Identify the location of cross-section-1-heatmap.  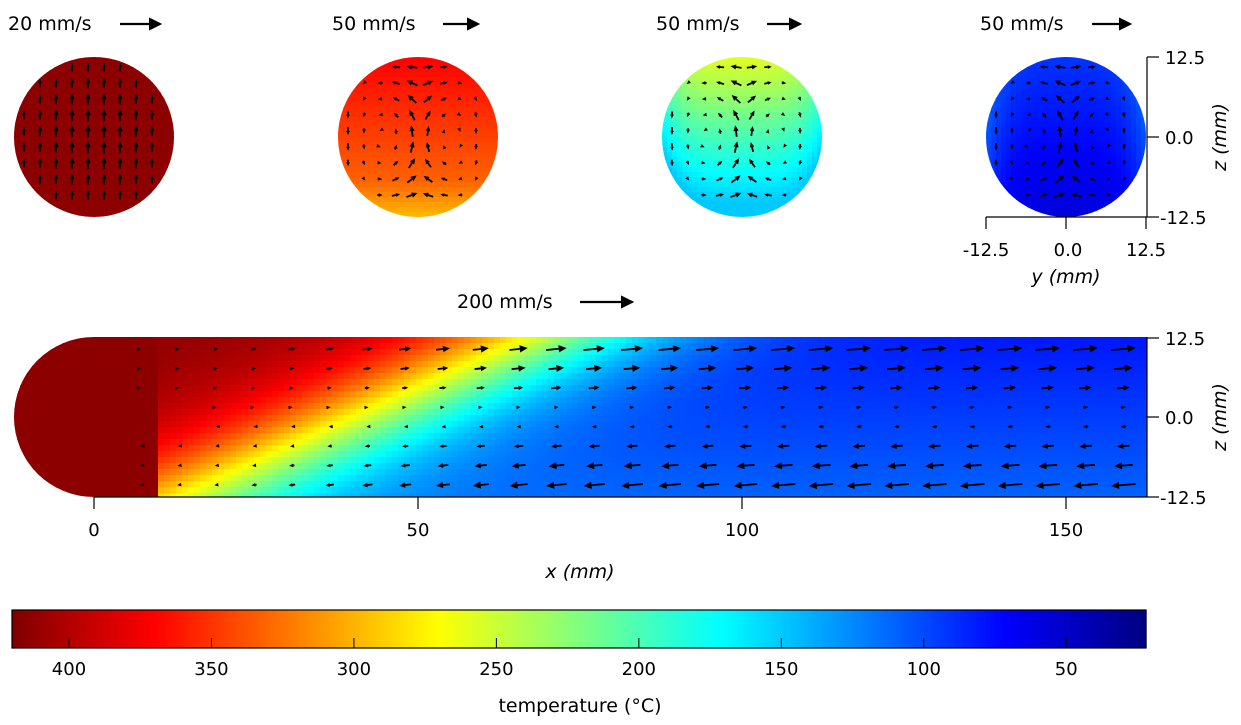
(94, 137).